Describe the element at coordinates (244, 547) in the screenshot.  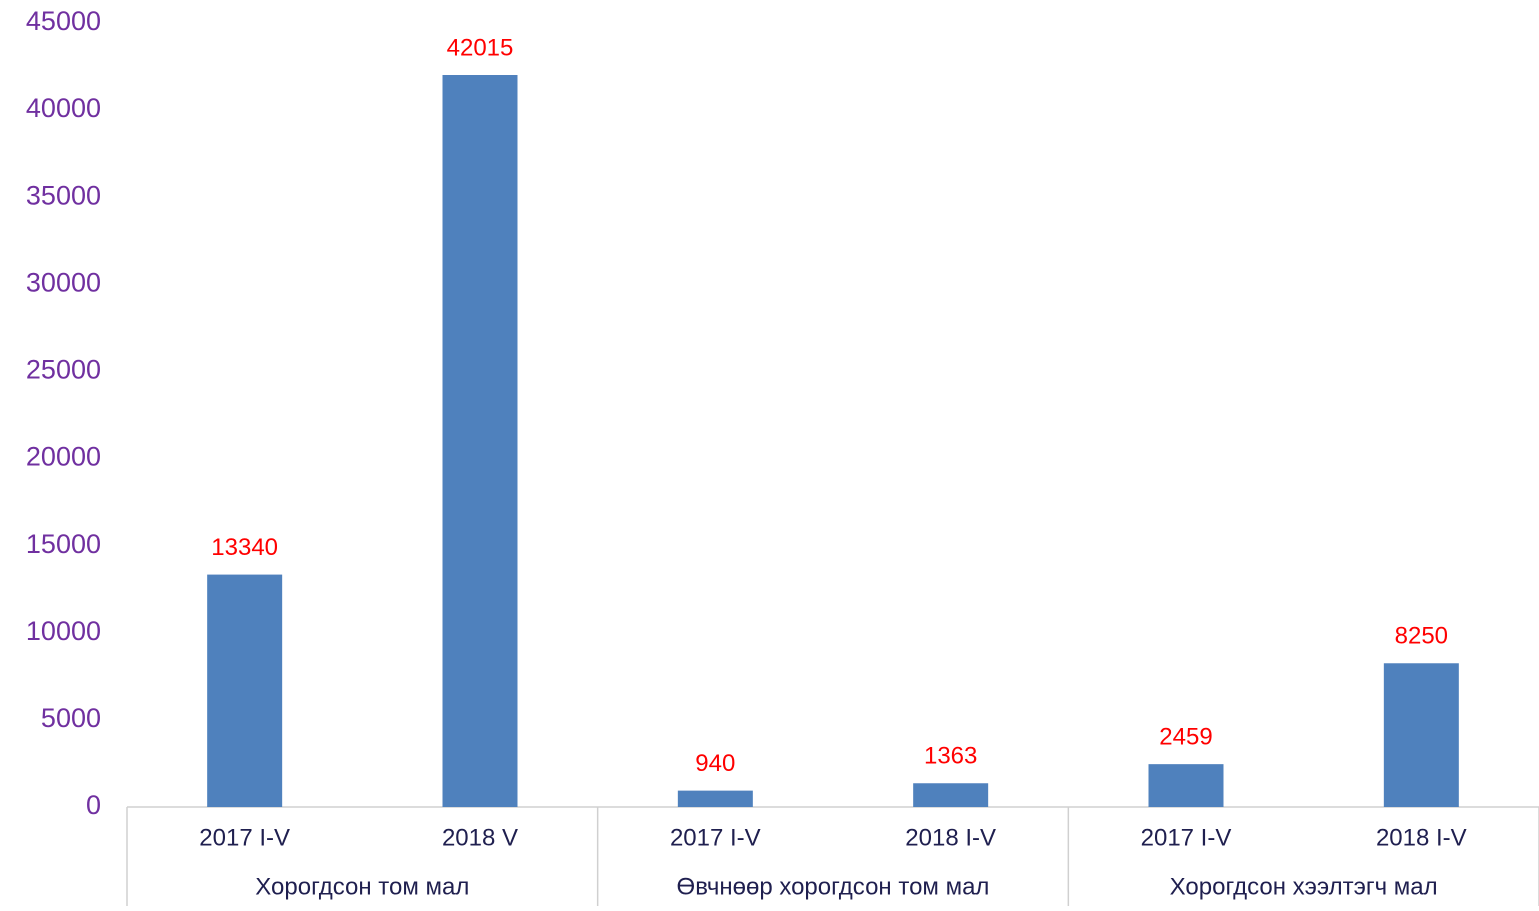
I see `value-label: 13340` at that location.